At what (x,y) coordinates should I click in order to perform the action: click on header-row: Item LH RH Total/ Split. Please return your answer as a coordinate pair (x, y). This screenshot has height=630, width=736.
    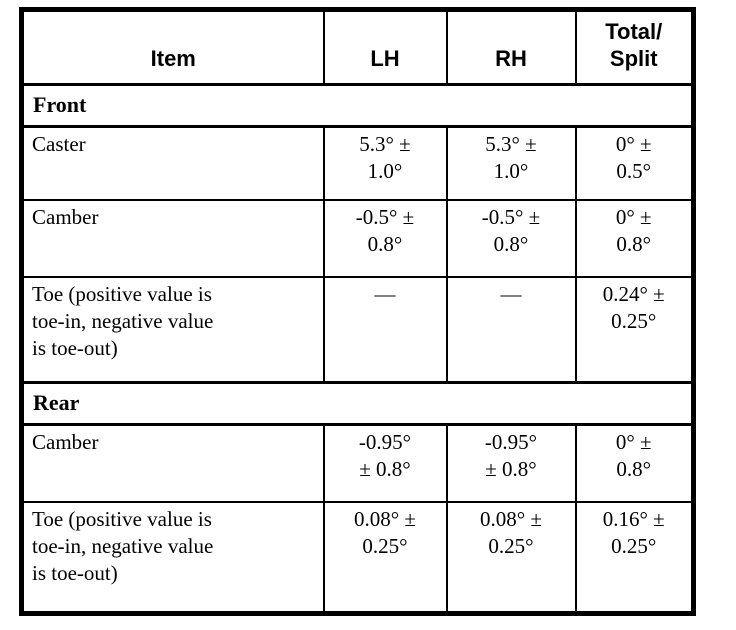
    Looking at the image, I should click on (357, 47).